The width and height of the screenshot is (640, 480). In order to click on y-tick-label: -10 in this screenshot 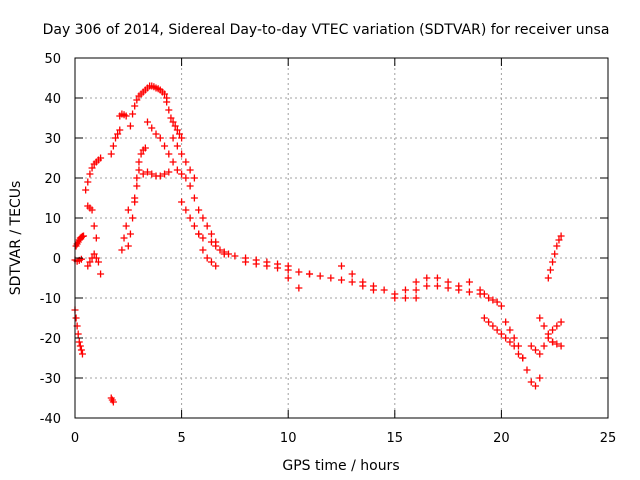, I will do `click(50, 299)`.